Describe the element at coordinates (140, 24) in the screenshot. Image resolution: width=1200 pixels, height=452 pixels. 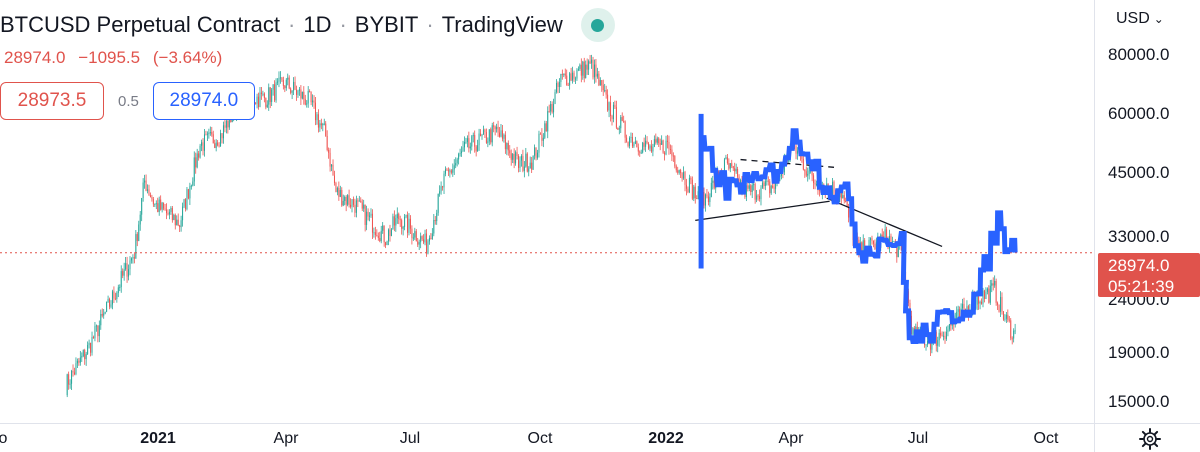
I see `symbol-title: BTCUSD Perpetual Contract` at that location.